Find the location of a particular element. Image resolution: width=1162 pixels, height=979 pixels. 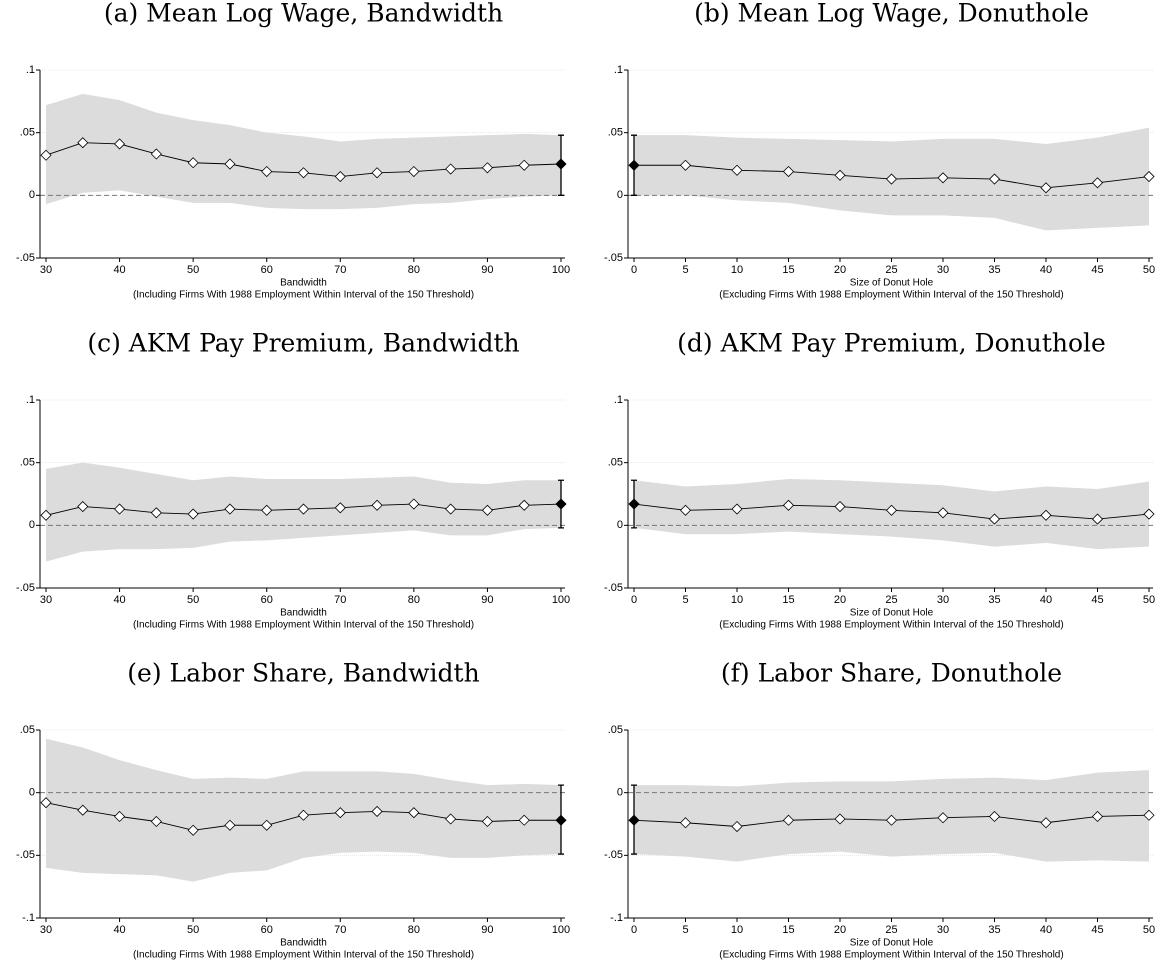

x-tick-label: 0 is located at coordinates (634, 930).